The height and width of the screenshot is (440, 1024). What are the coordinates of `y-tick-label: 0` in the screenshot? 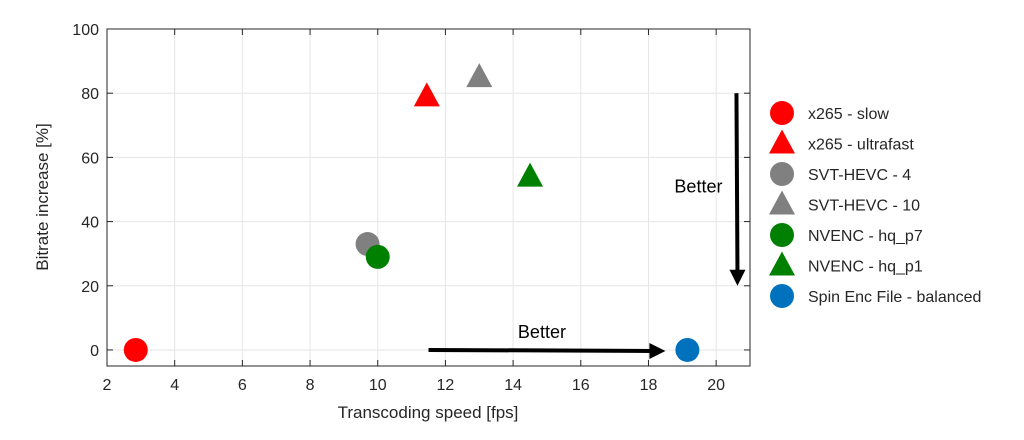 It's located at (94, 351).